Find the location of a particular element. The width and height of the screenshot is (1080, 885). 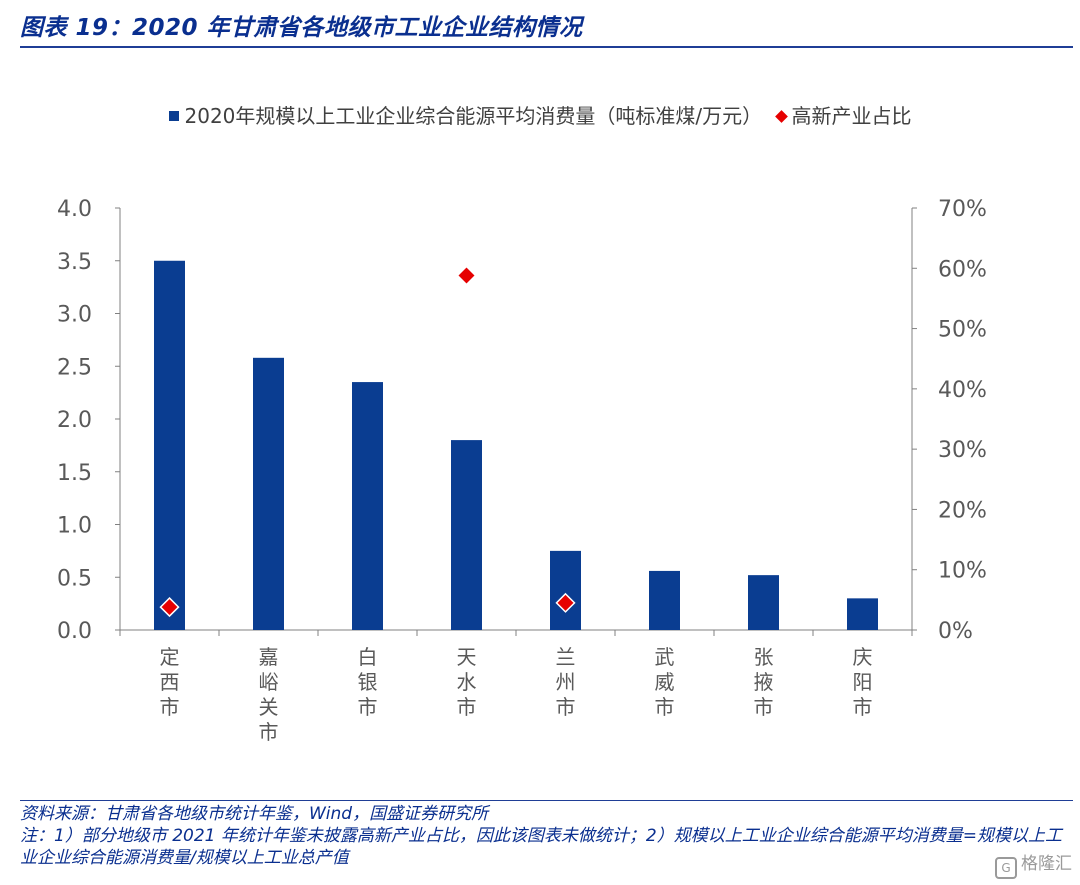

category-label: 天水市 is located at coordinates (467, 682).